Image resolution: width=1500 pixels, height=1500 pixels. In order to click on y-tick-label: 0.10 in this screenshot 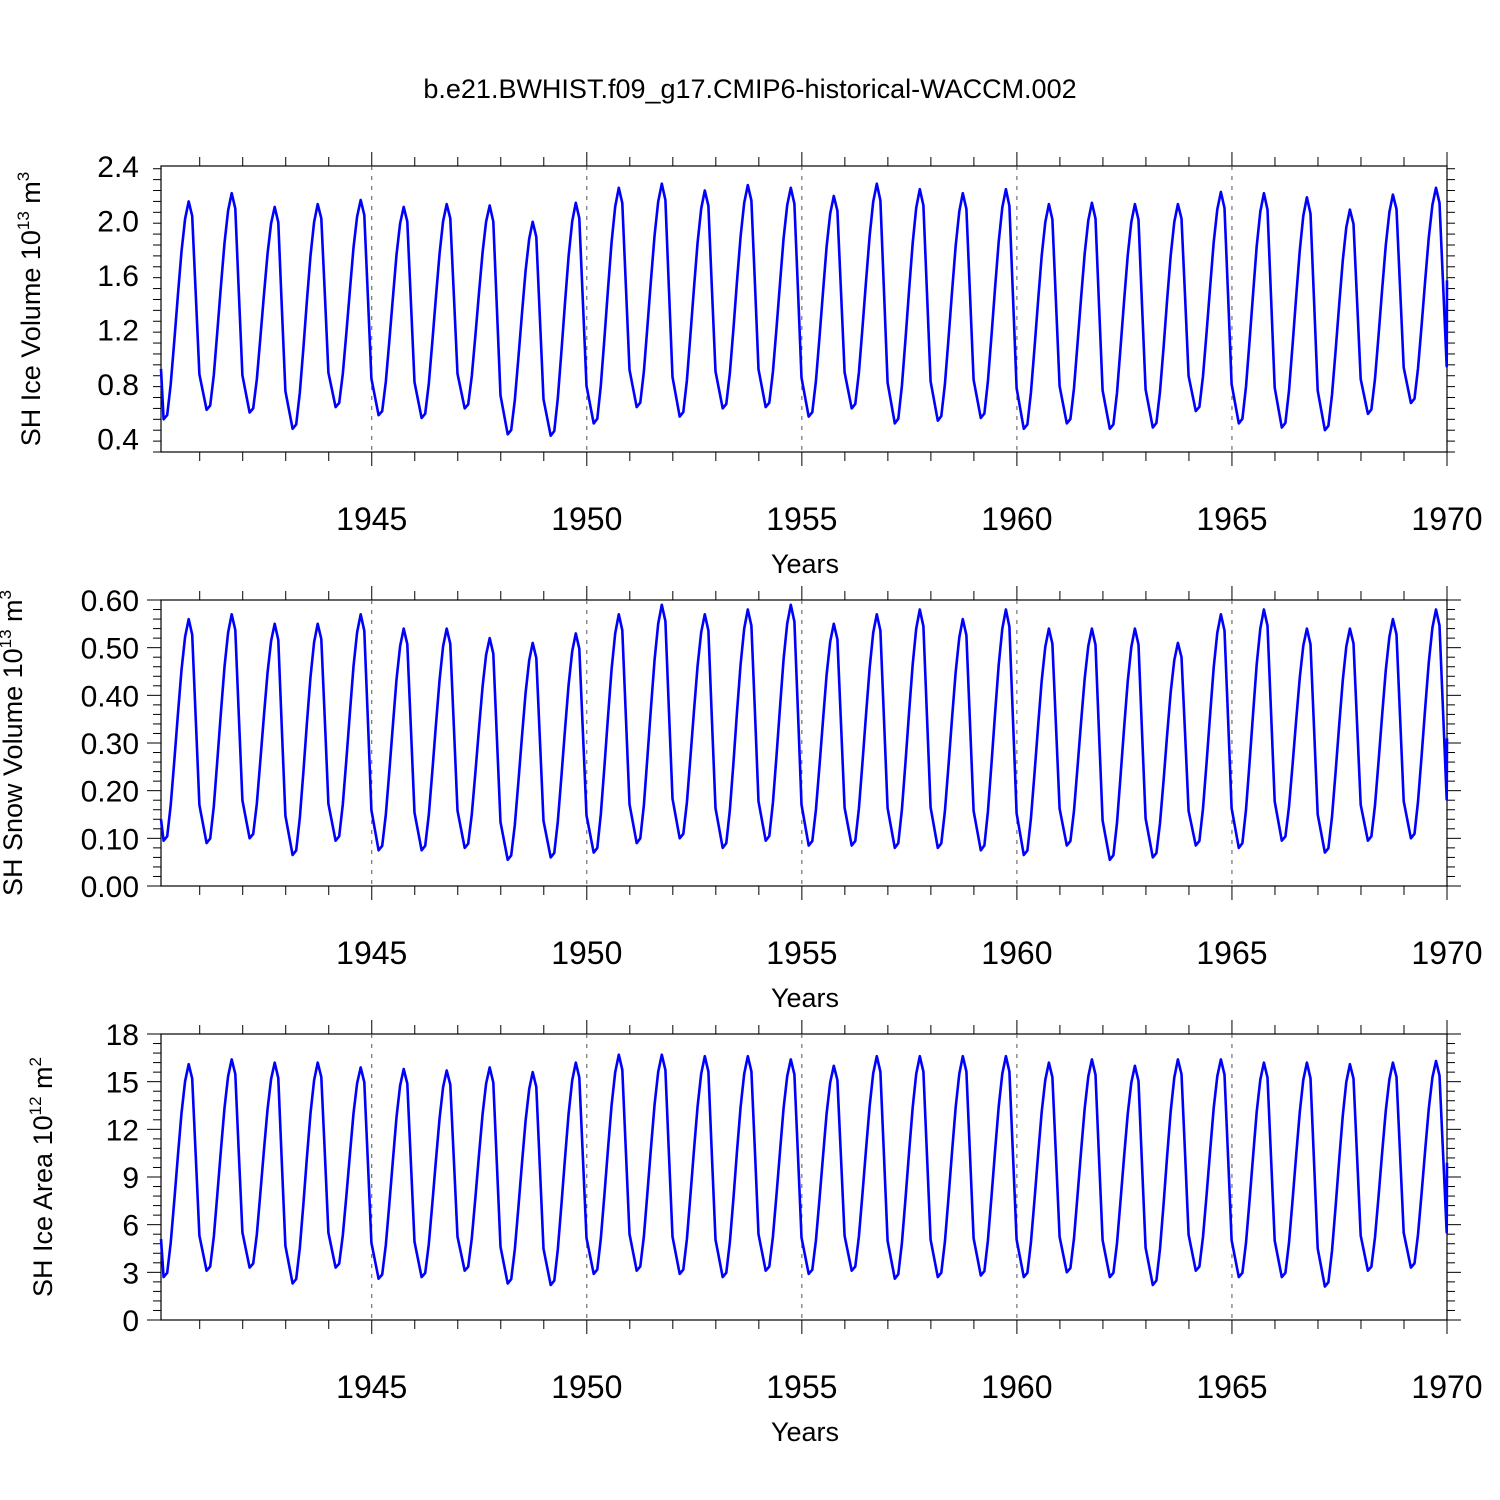, I will do `click(110, 839)`.